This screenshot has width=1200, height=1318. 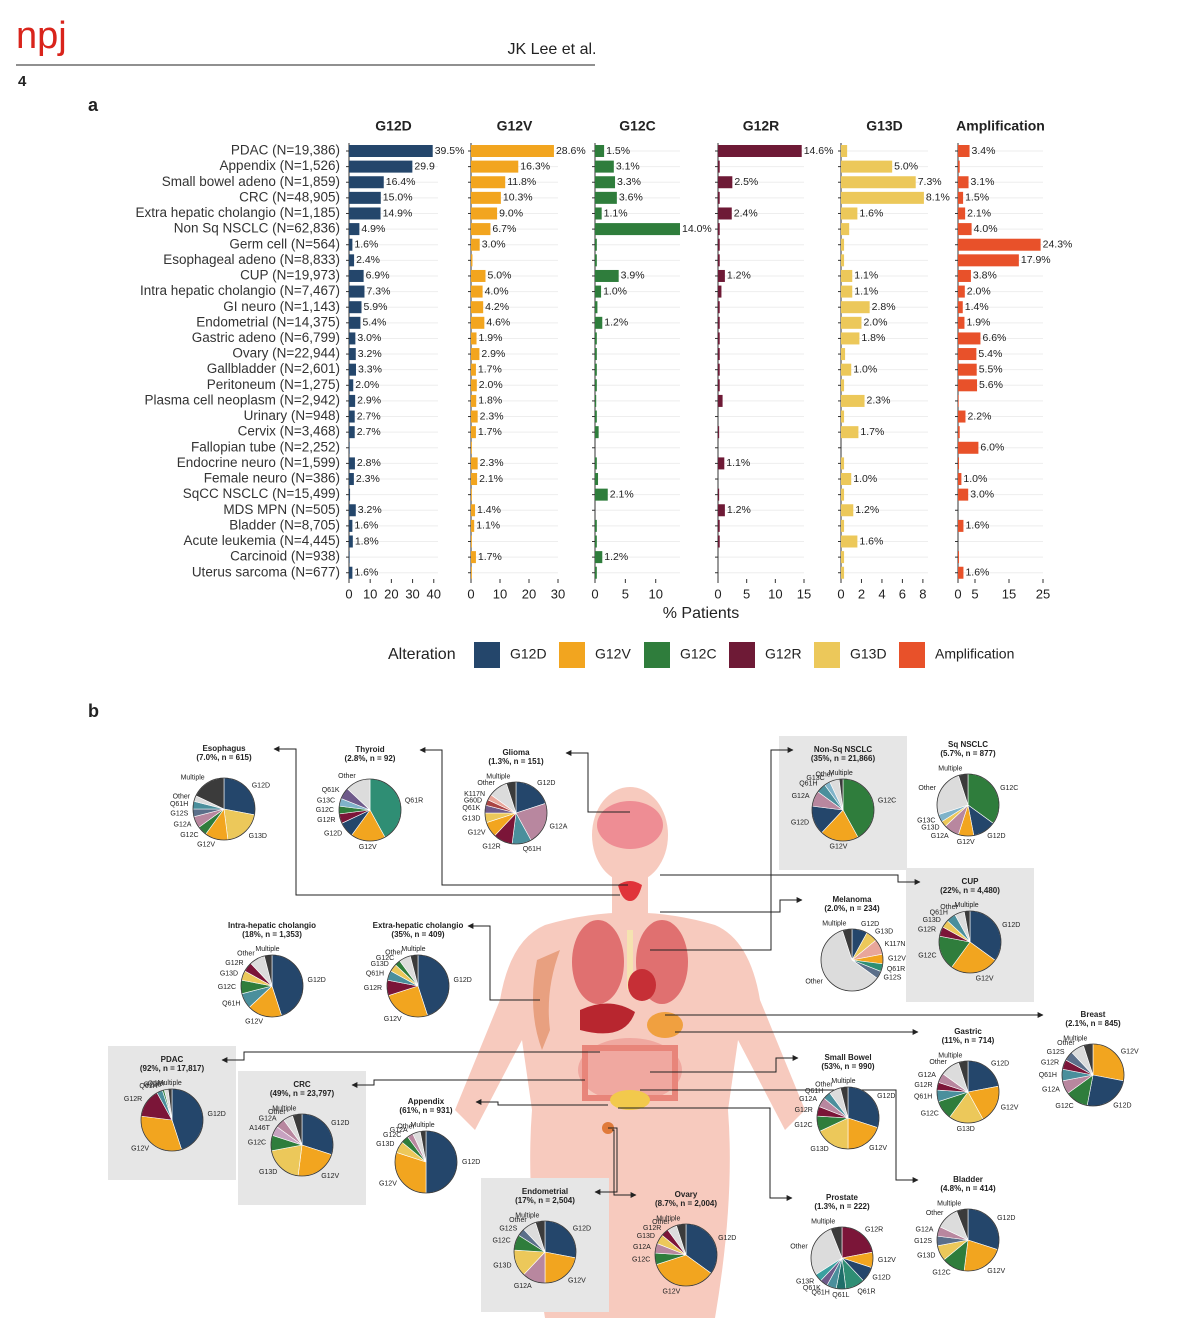 I want to click on facet-title: G12C, so click(x=637, y=126).